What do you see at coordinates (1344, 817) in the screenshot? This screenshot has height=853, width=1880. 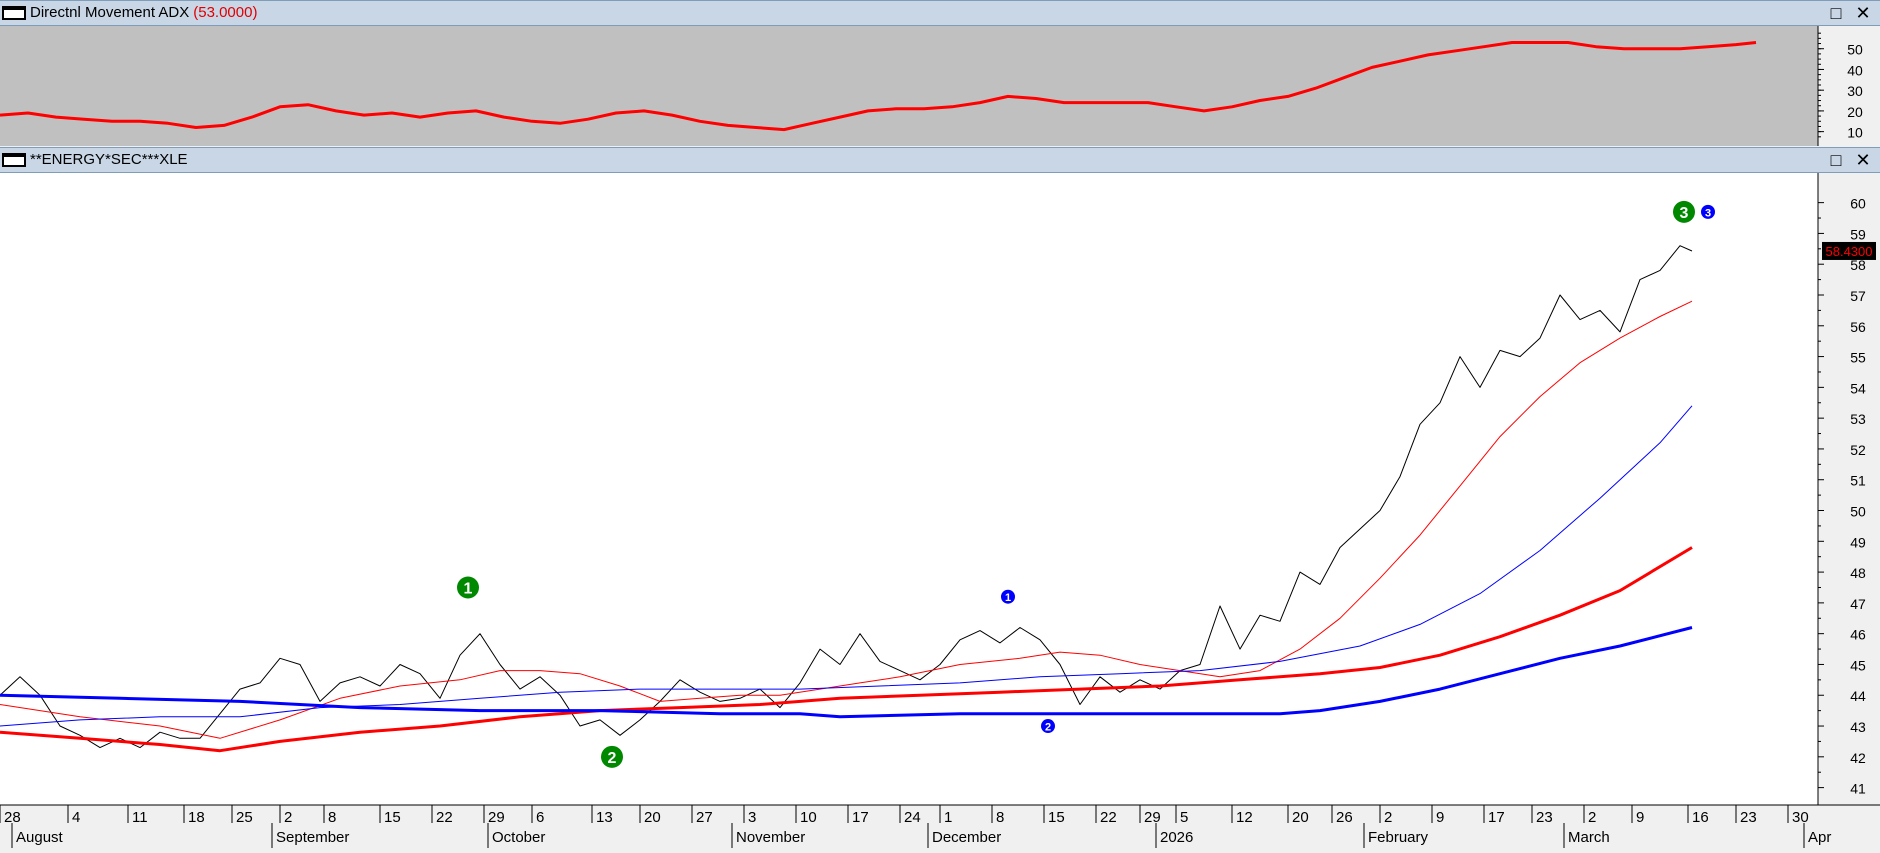 I see `date-tick-label: 26` at bounding box center [1344, 817].